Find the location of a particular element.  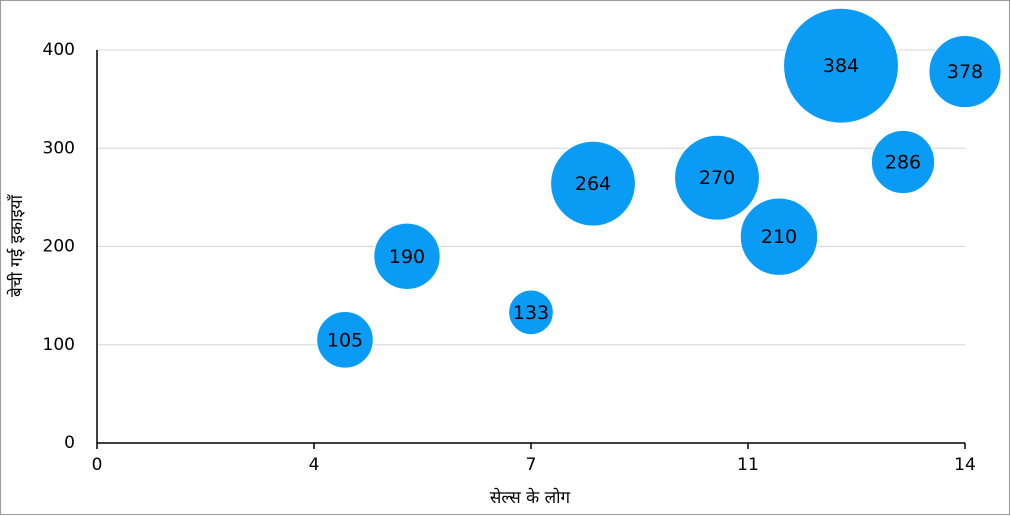

y-tick-label: 400 is located at coordinates (59, 50).